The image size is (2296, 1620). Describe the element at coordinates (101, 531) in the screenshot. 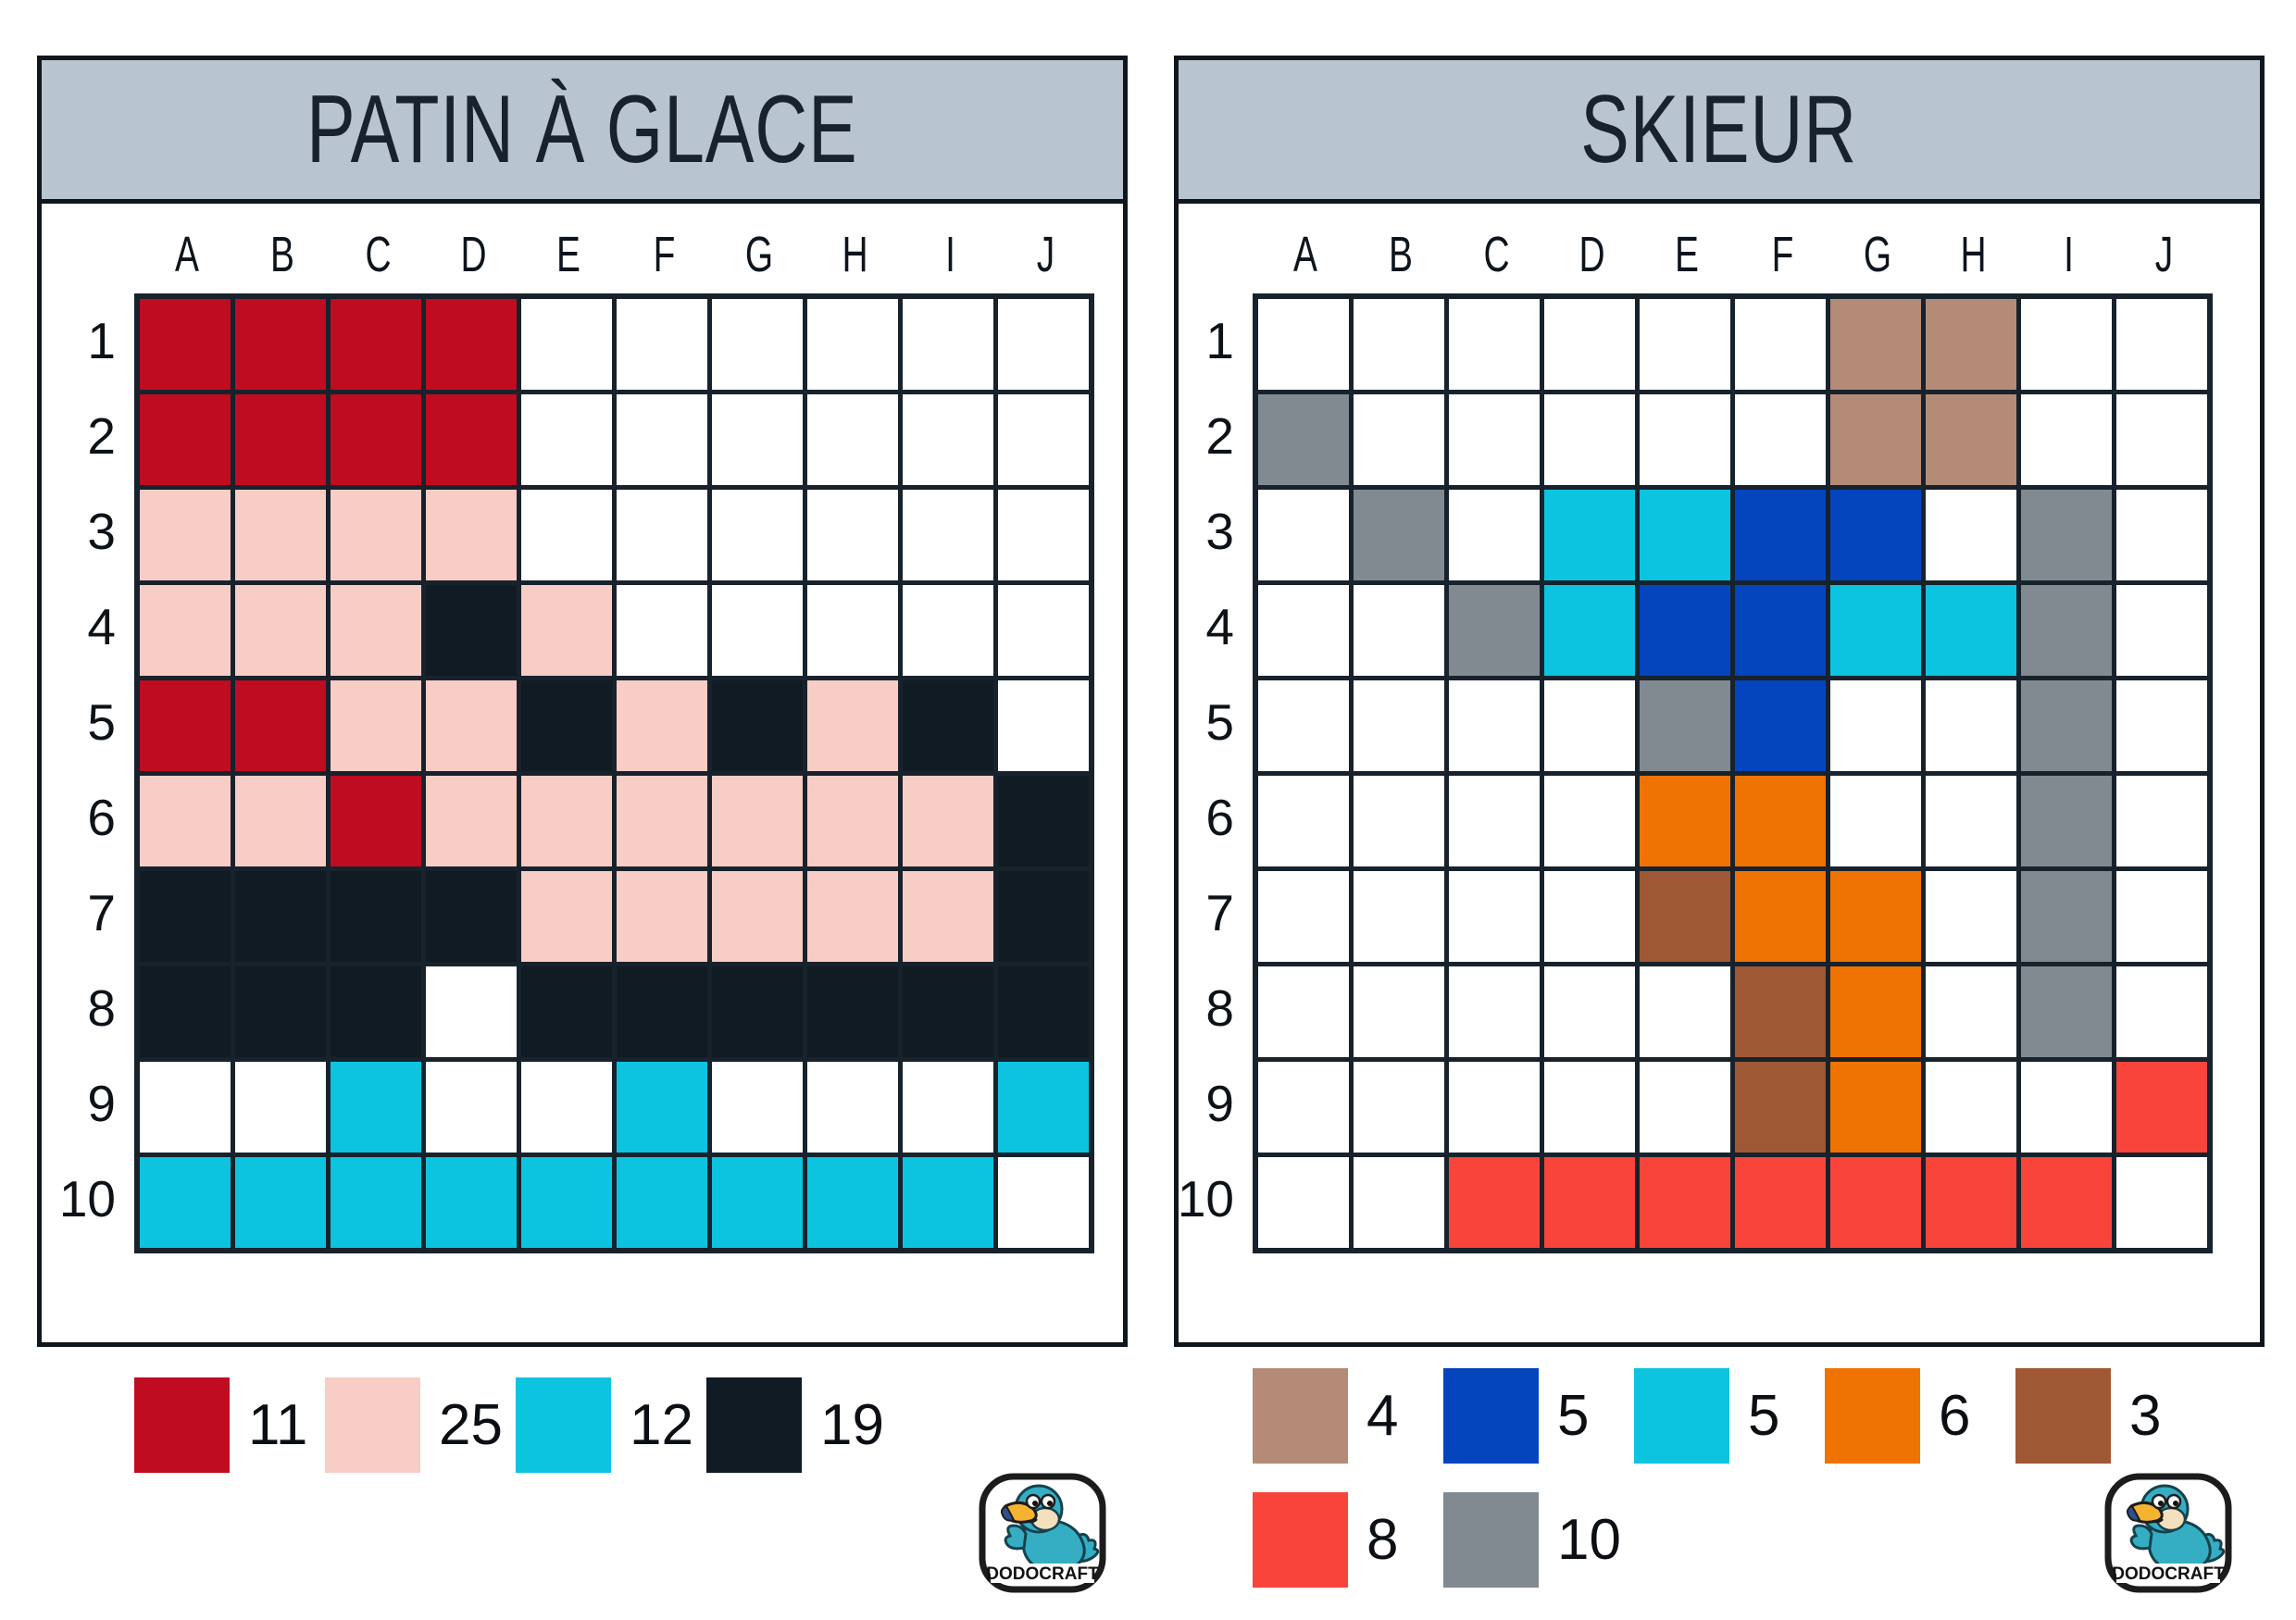

I see `row-number: 3` at that location.